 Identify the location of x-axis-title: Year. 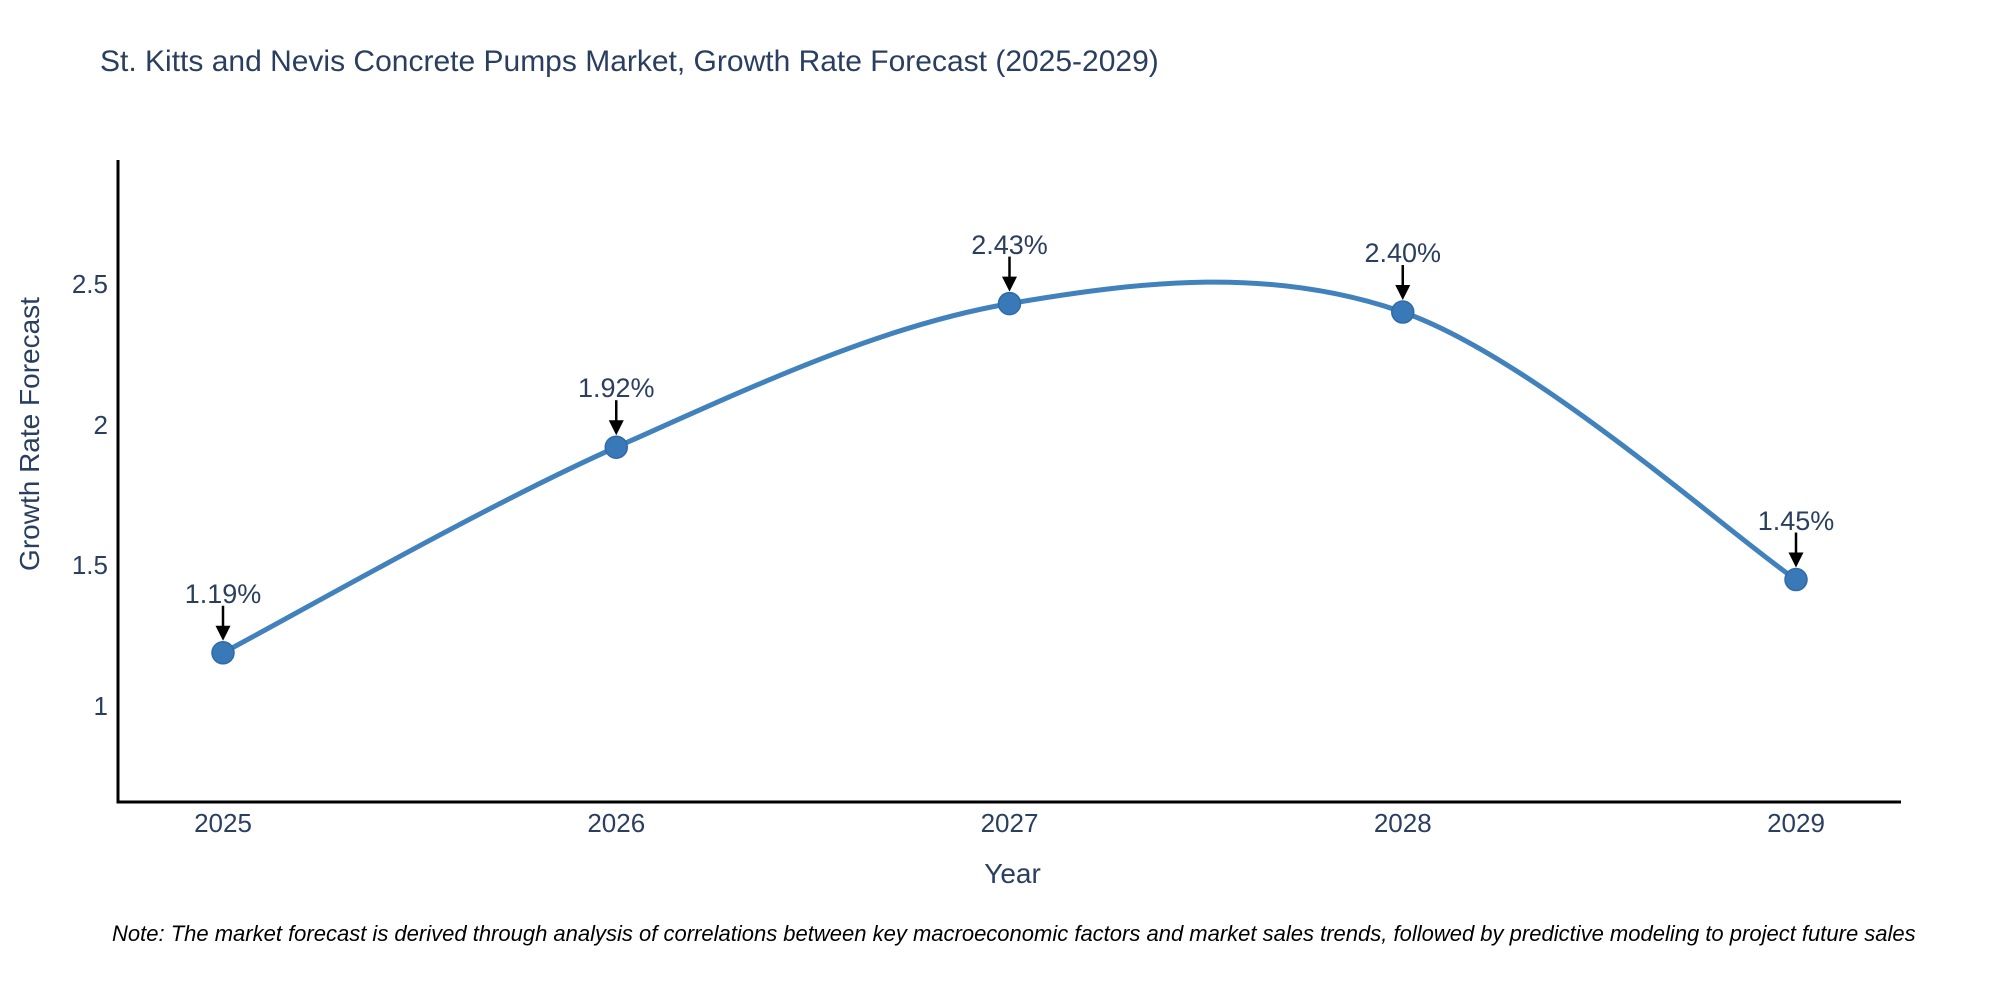
(1012, 873).